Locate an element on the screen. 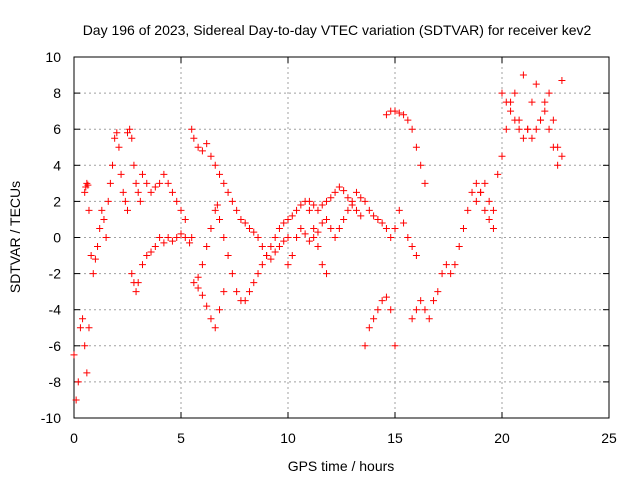 The height and width of the screenshot is (480, 640). series-arc-d is located at coordinates (162, 263).